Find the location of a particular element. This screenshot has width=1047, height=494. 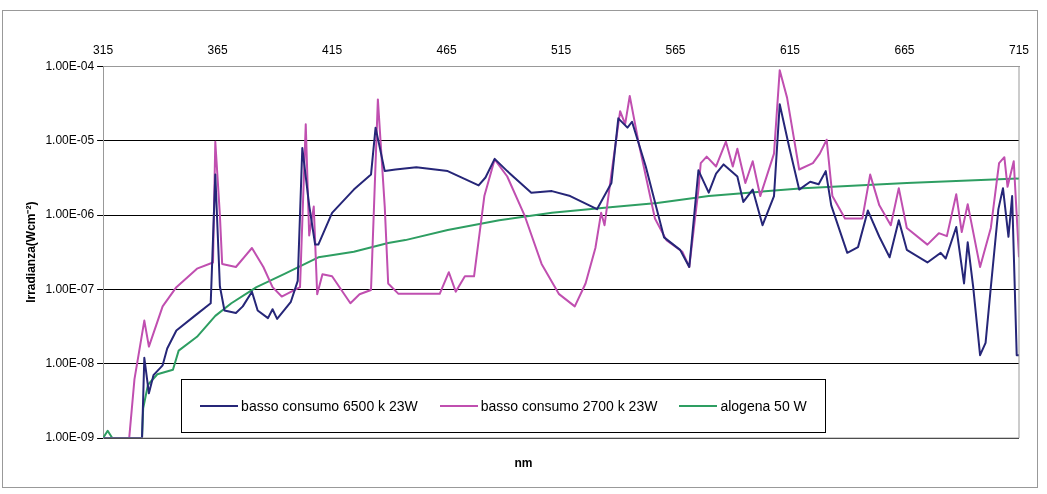

x-tick-label: 715 is located at coordinates (1019, 49).